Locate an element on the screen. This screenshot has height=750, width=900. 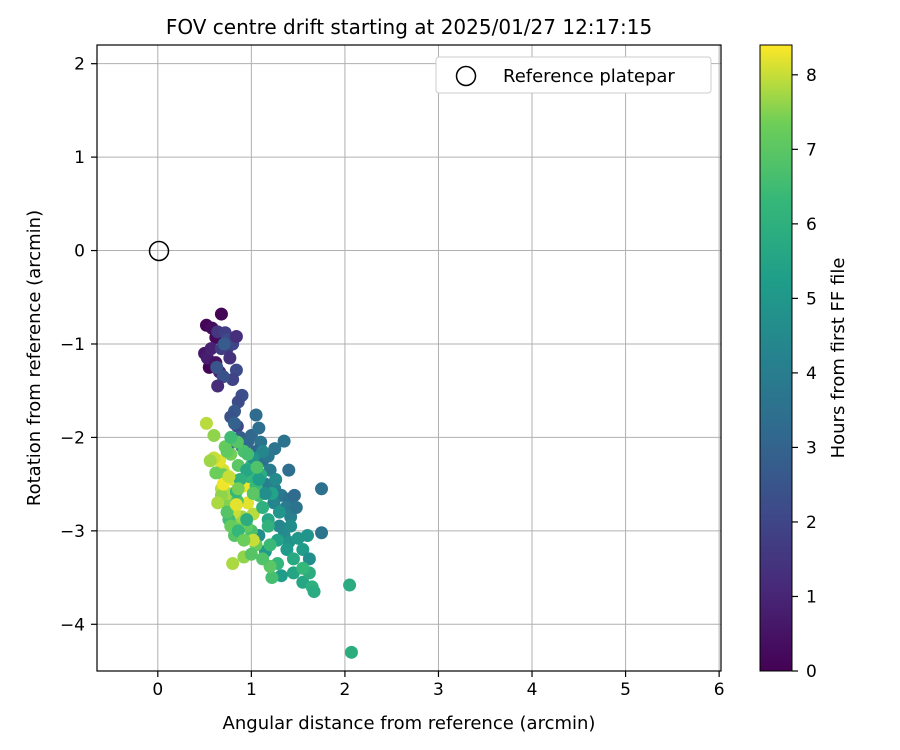
colorbar-tick-label: 6 is located at coordinates (811, 225).